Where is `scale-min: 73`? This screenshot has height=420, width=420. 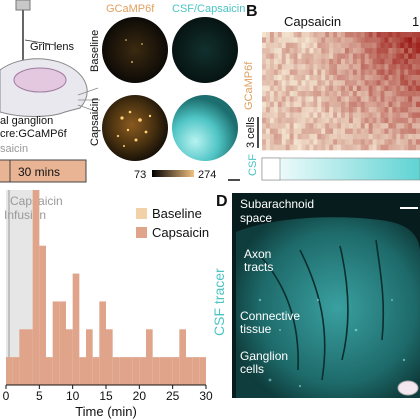
scale-min: 73 is located at coordinates (140, 175).